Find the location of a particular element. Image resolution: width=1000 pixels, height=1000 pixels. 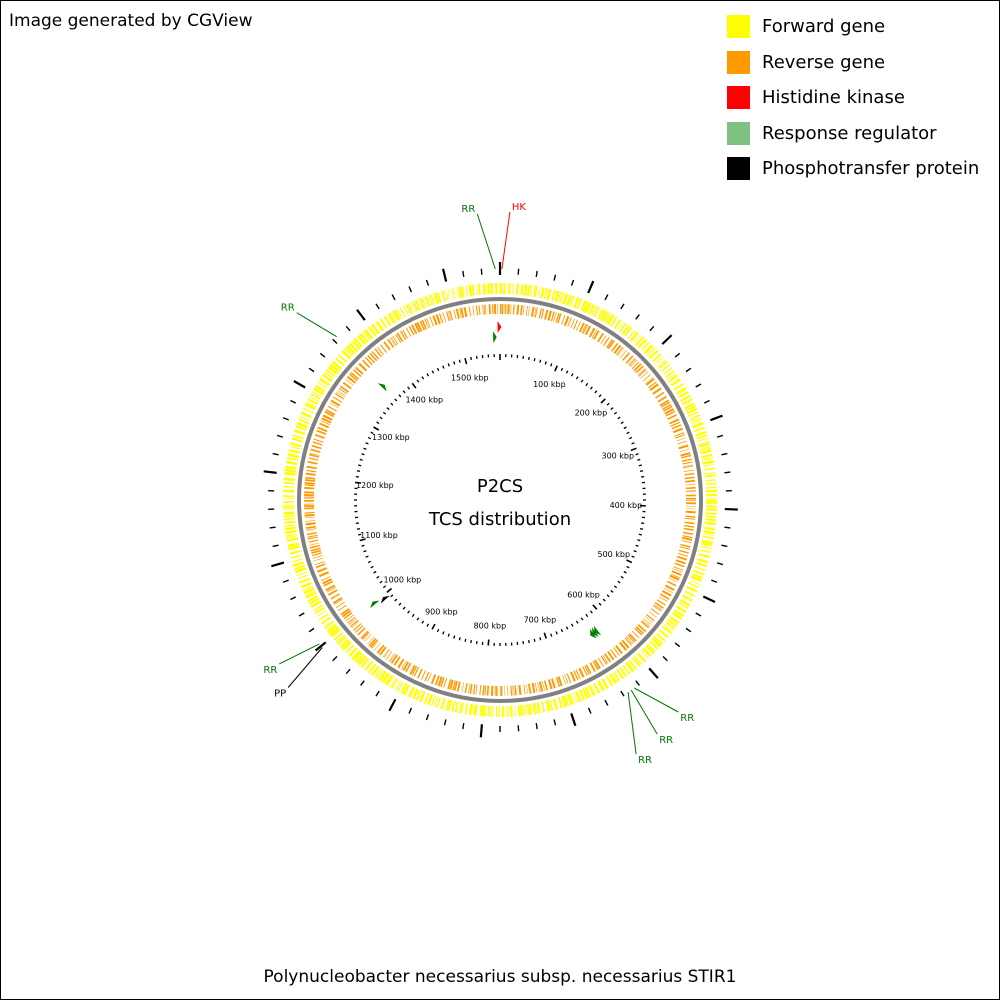

tick-label: 800 kbp is located at coordinates (490, 626).